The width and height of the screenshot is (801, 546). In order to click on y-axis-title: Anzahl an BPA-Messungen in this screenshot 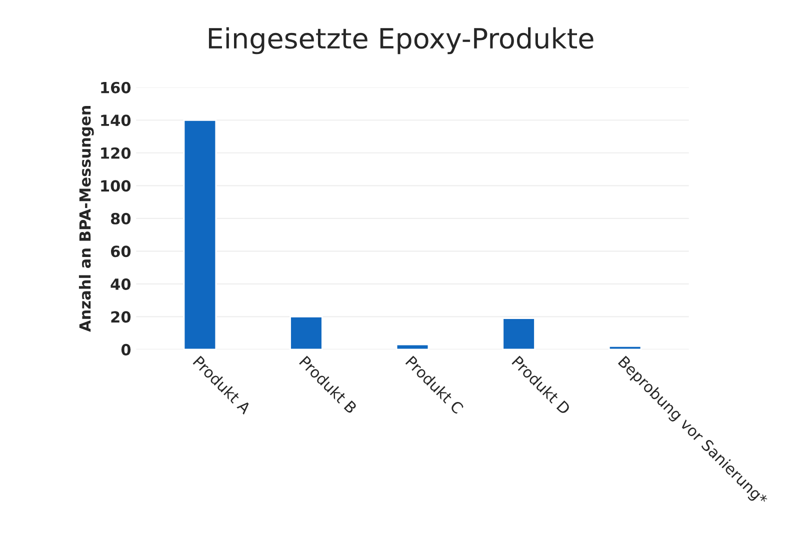, I will do `click(86, 219)`.